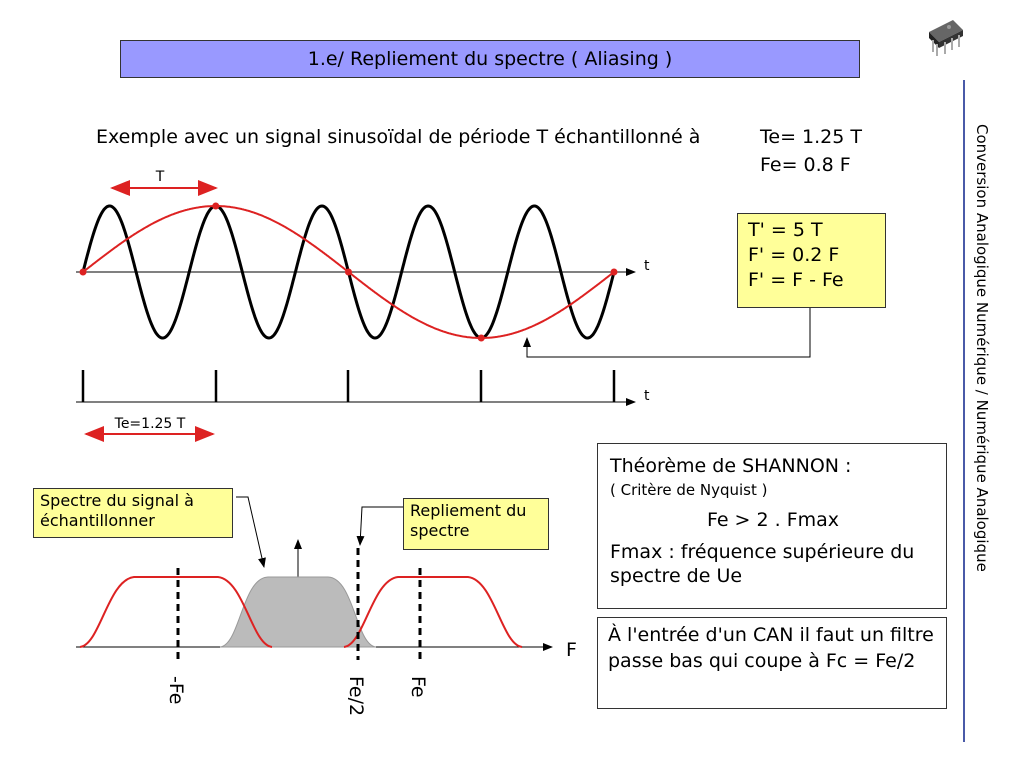  I want to click on repliement-pointer, so click(379, 526).